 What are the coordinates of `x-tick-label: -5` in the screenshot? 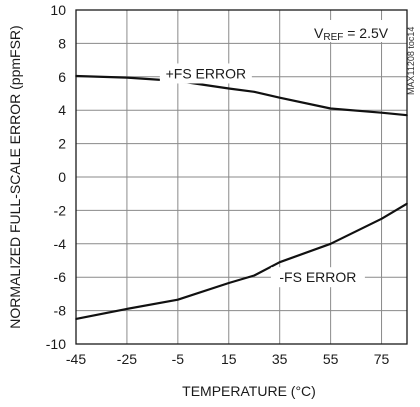 It's located at (178, 359).